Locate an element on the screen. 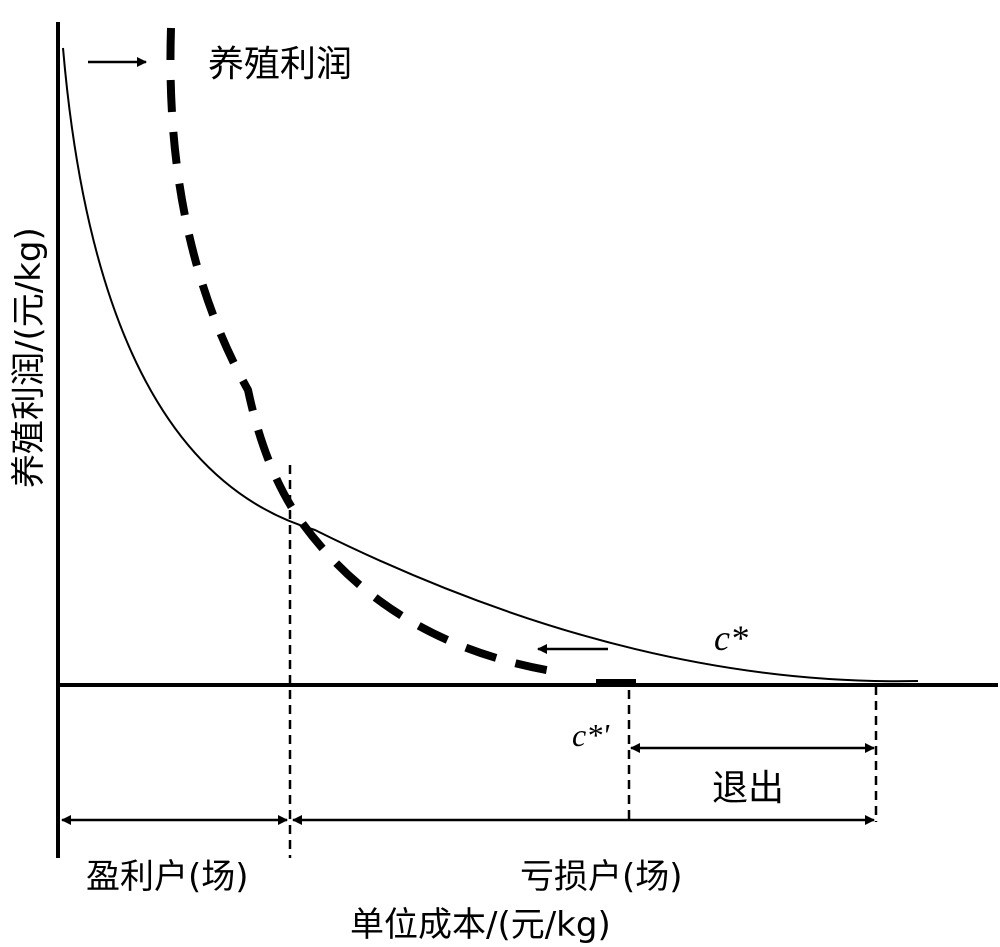 The width and height of the screenshot is (1000, 947). exit-label: 退出 is located at coordinates (748, 788).